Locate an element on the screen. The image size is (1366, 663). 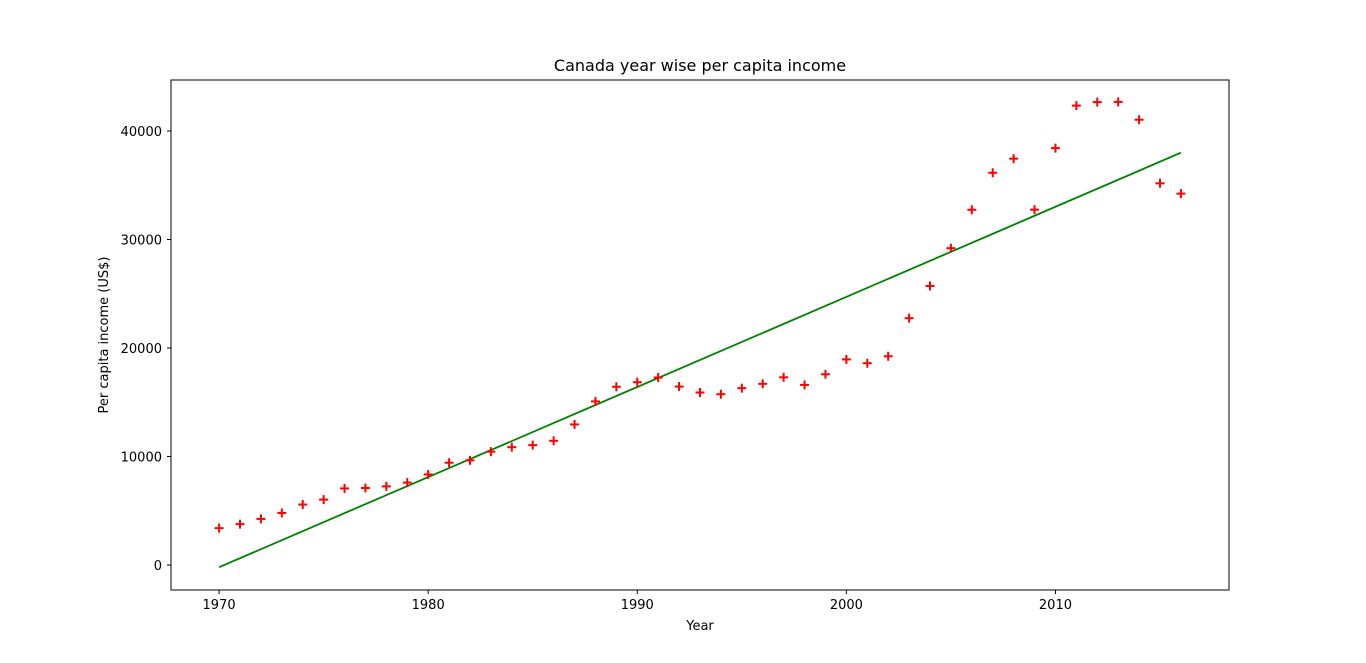
x-axis-label: Year is located at coordinates (699, 626).